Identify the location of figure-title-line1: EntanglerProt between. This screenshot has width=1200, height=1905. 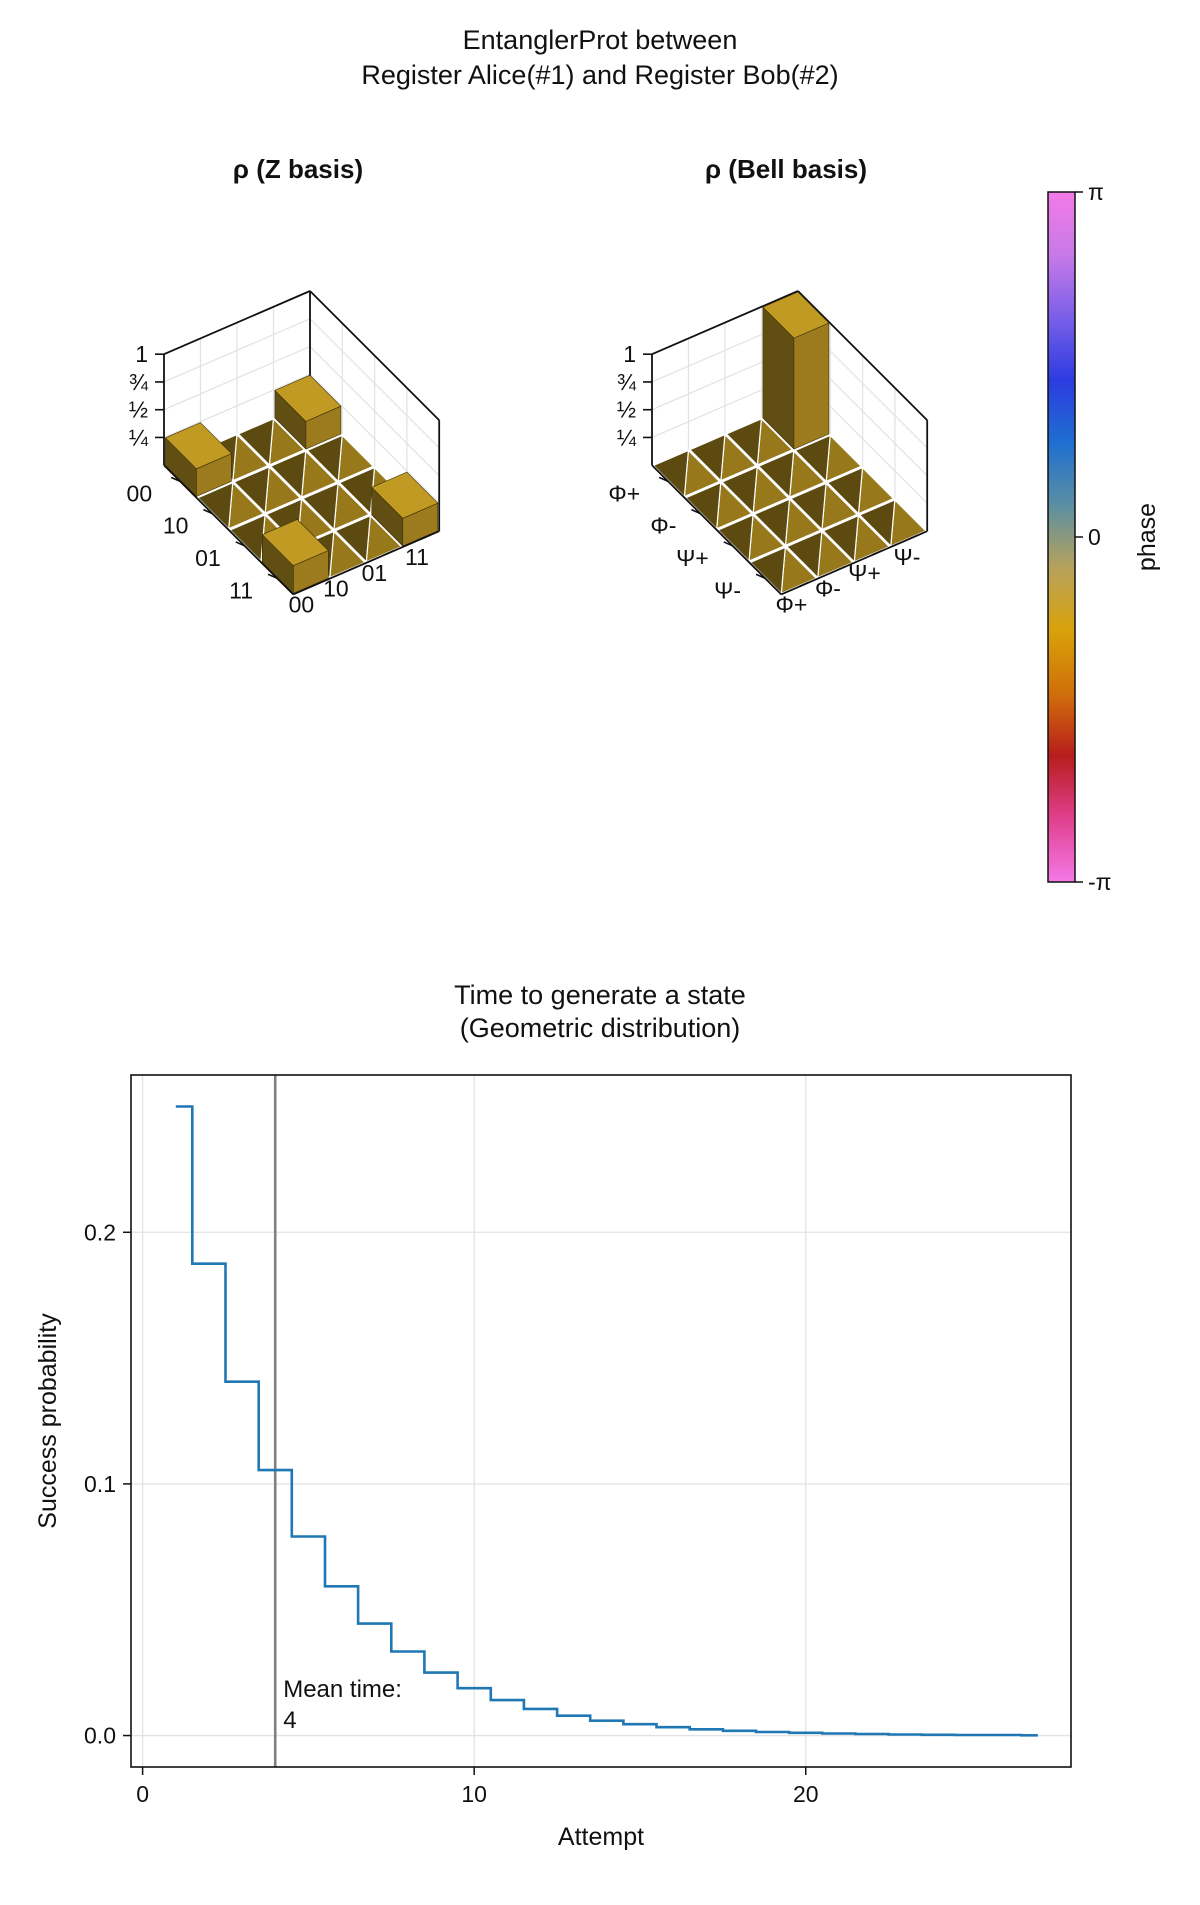
(600, 40).